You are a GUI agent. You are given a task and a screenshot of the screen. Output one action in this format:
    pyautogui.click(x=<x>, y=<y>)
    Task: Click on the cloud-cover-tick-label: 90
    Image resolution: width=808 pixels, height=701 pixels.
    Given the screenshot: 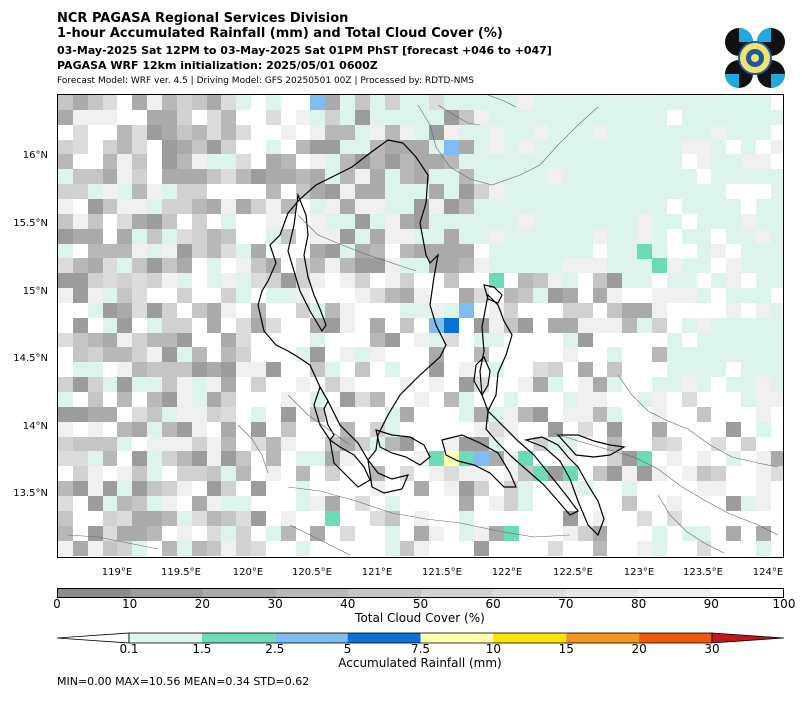 What is the action you would take?
    pyautogui.click(x=711, y=604)
    